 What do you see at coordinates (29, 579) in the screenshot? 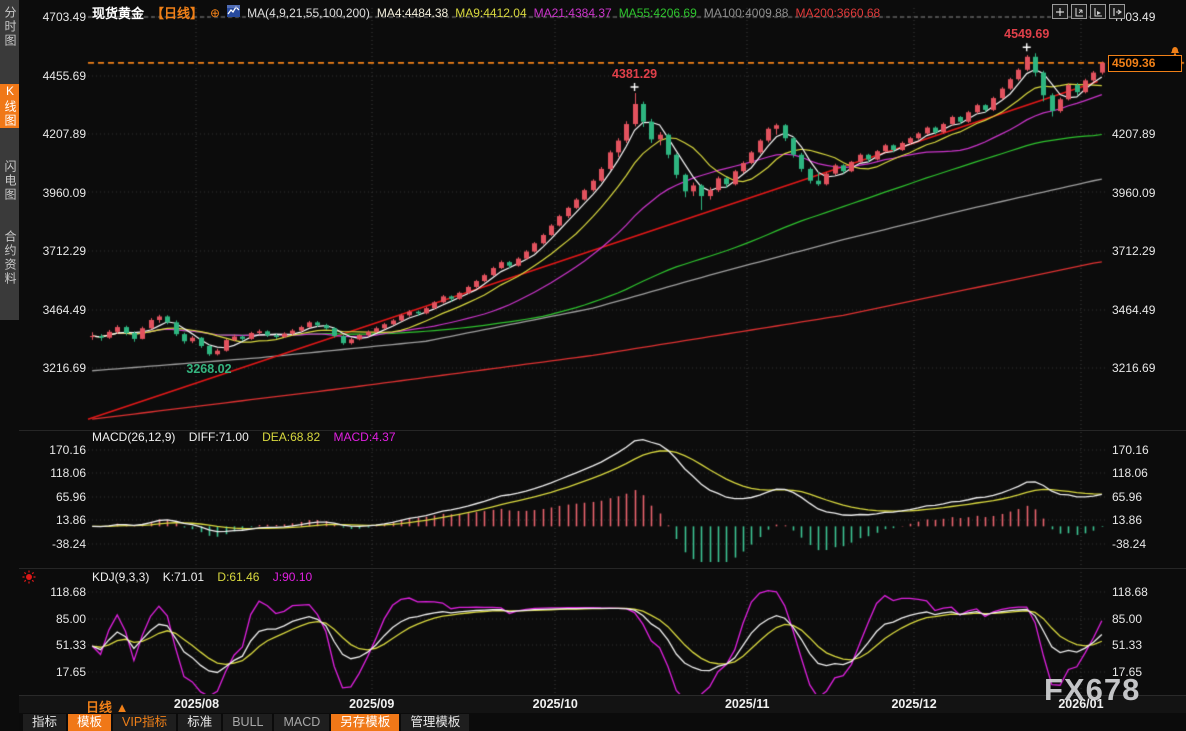
I see `alert-flash-icon` at bounding box center [29, 579].